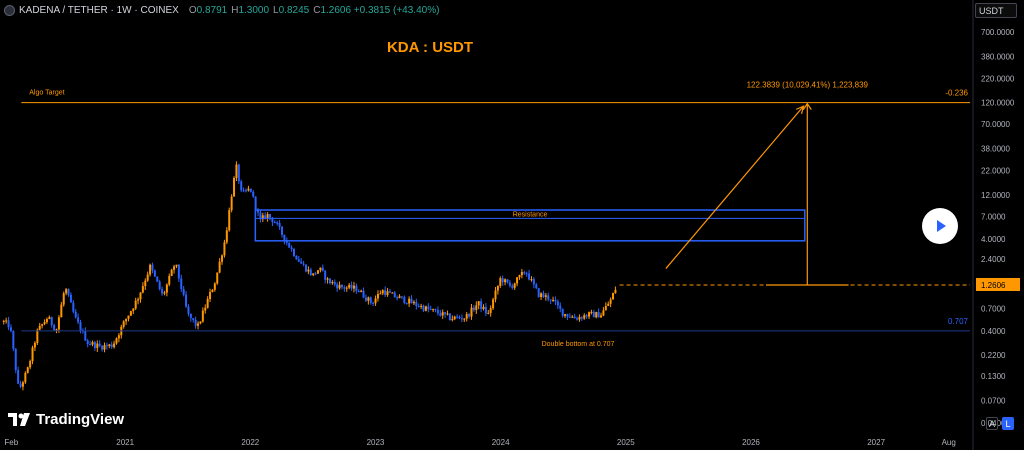 Image resolution: width=1024 pixels, height=450 pixels. I want to click on resistance-zone, so click(530, 225).